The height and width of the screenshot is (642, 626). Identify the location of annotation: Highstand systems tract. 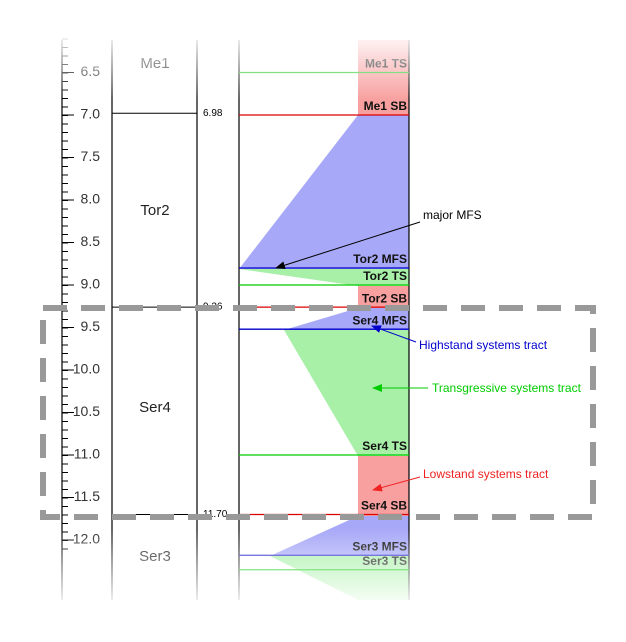
(483, 345).